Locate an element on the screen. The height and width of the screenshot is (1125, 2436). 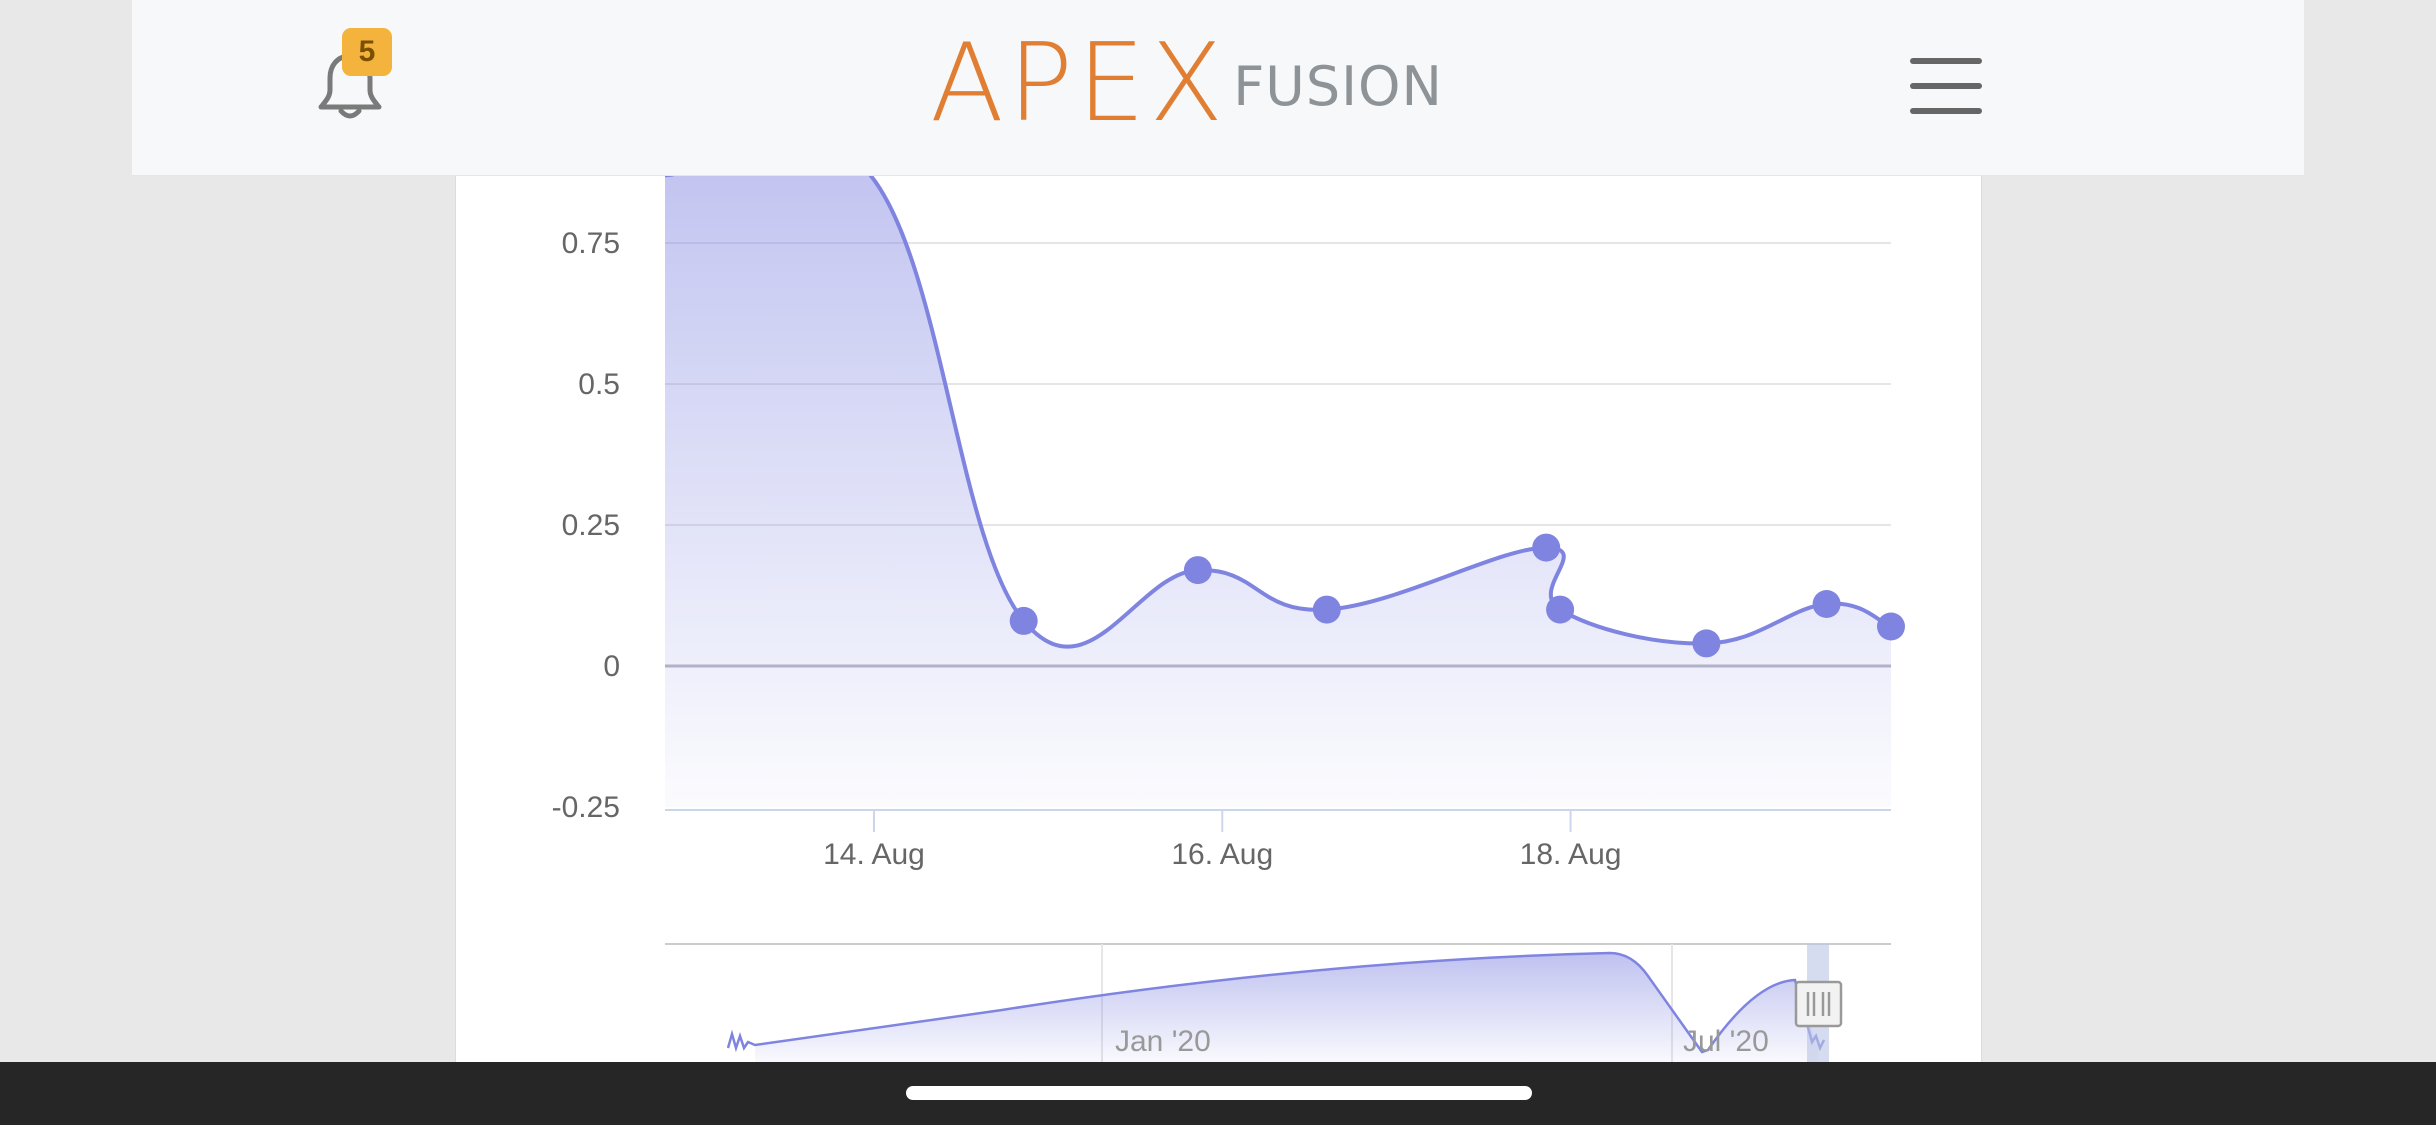
y-tick-label: -0.25 is located at coordinates (586, 807).